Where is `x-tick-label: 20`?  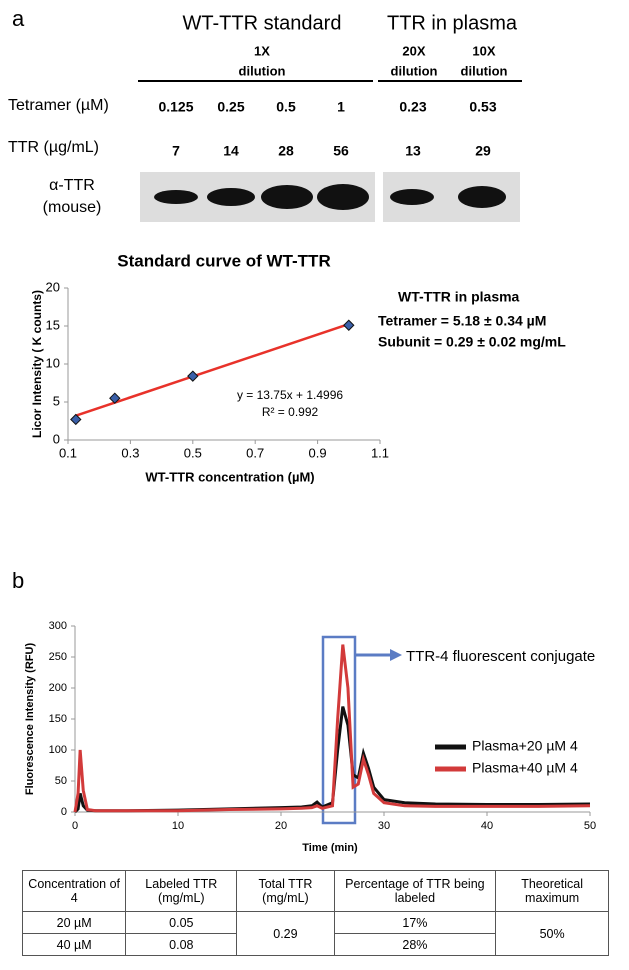
x-tick-label: 20 is located at coordinates (281, 826).